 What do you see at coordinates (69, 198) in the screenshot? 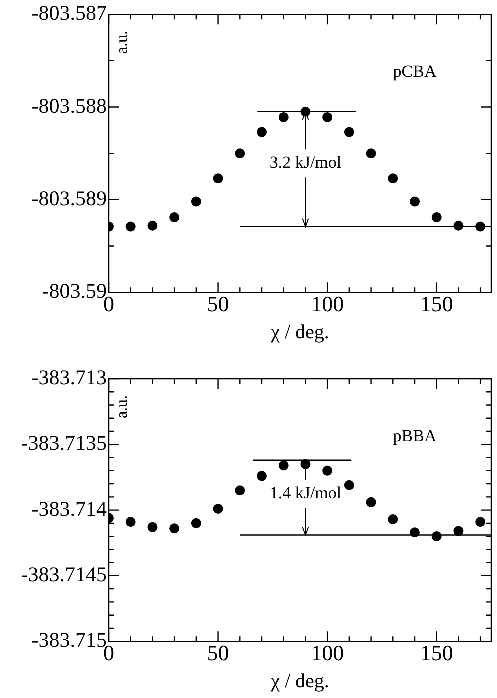
I see `y-tick-label: -803.589` at bounding box center [69, 198].